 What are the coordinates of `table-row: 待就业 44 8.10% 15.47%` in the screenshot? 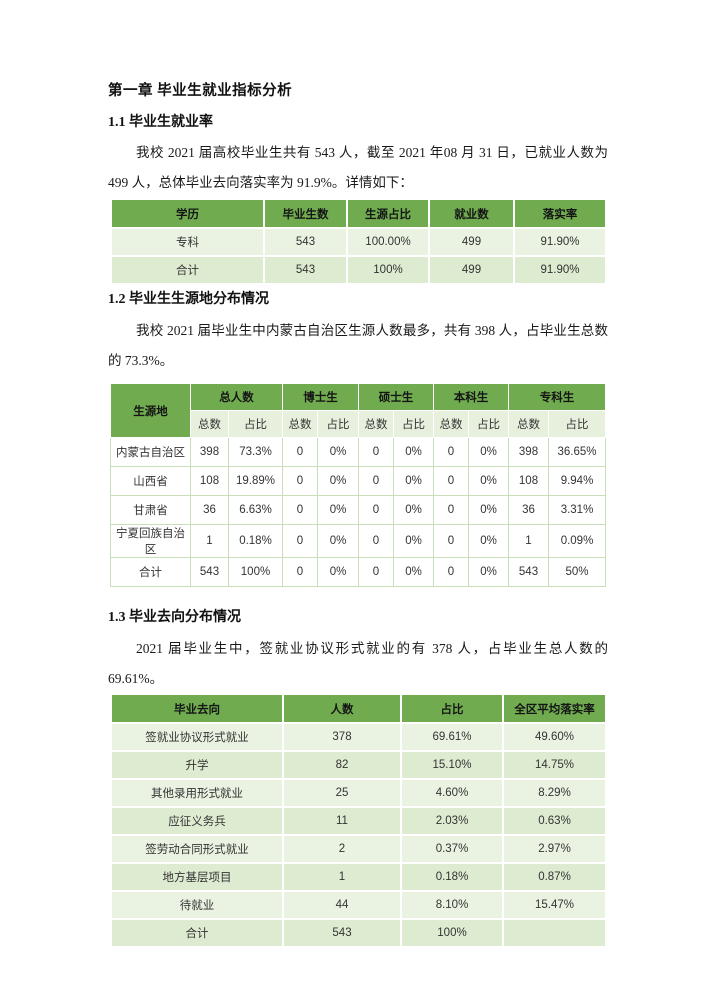 It's located at (358, 905).